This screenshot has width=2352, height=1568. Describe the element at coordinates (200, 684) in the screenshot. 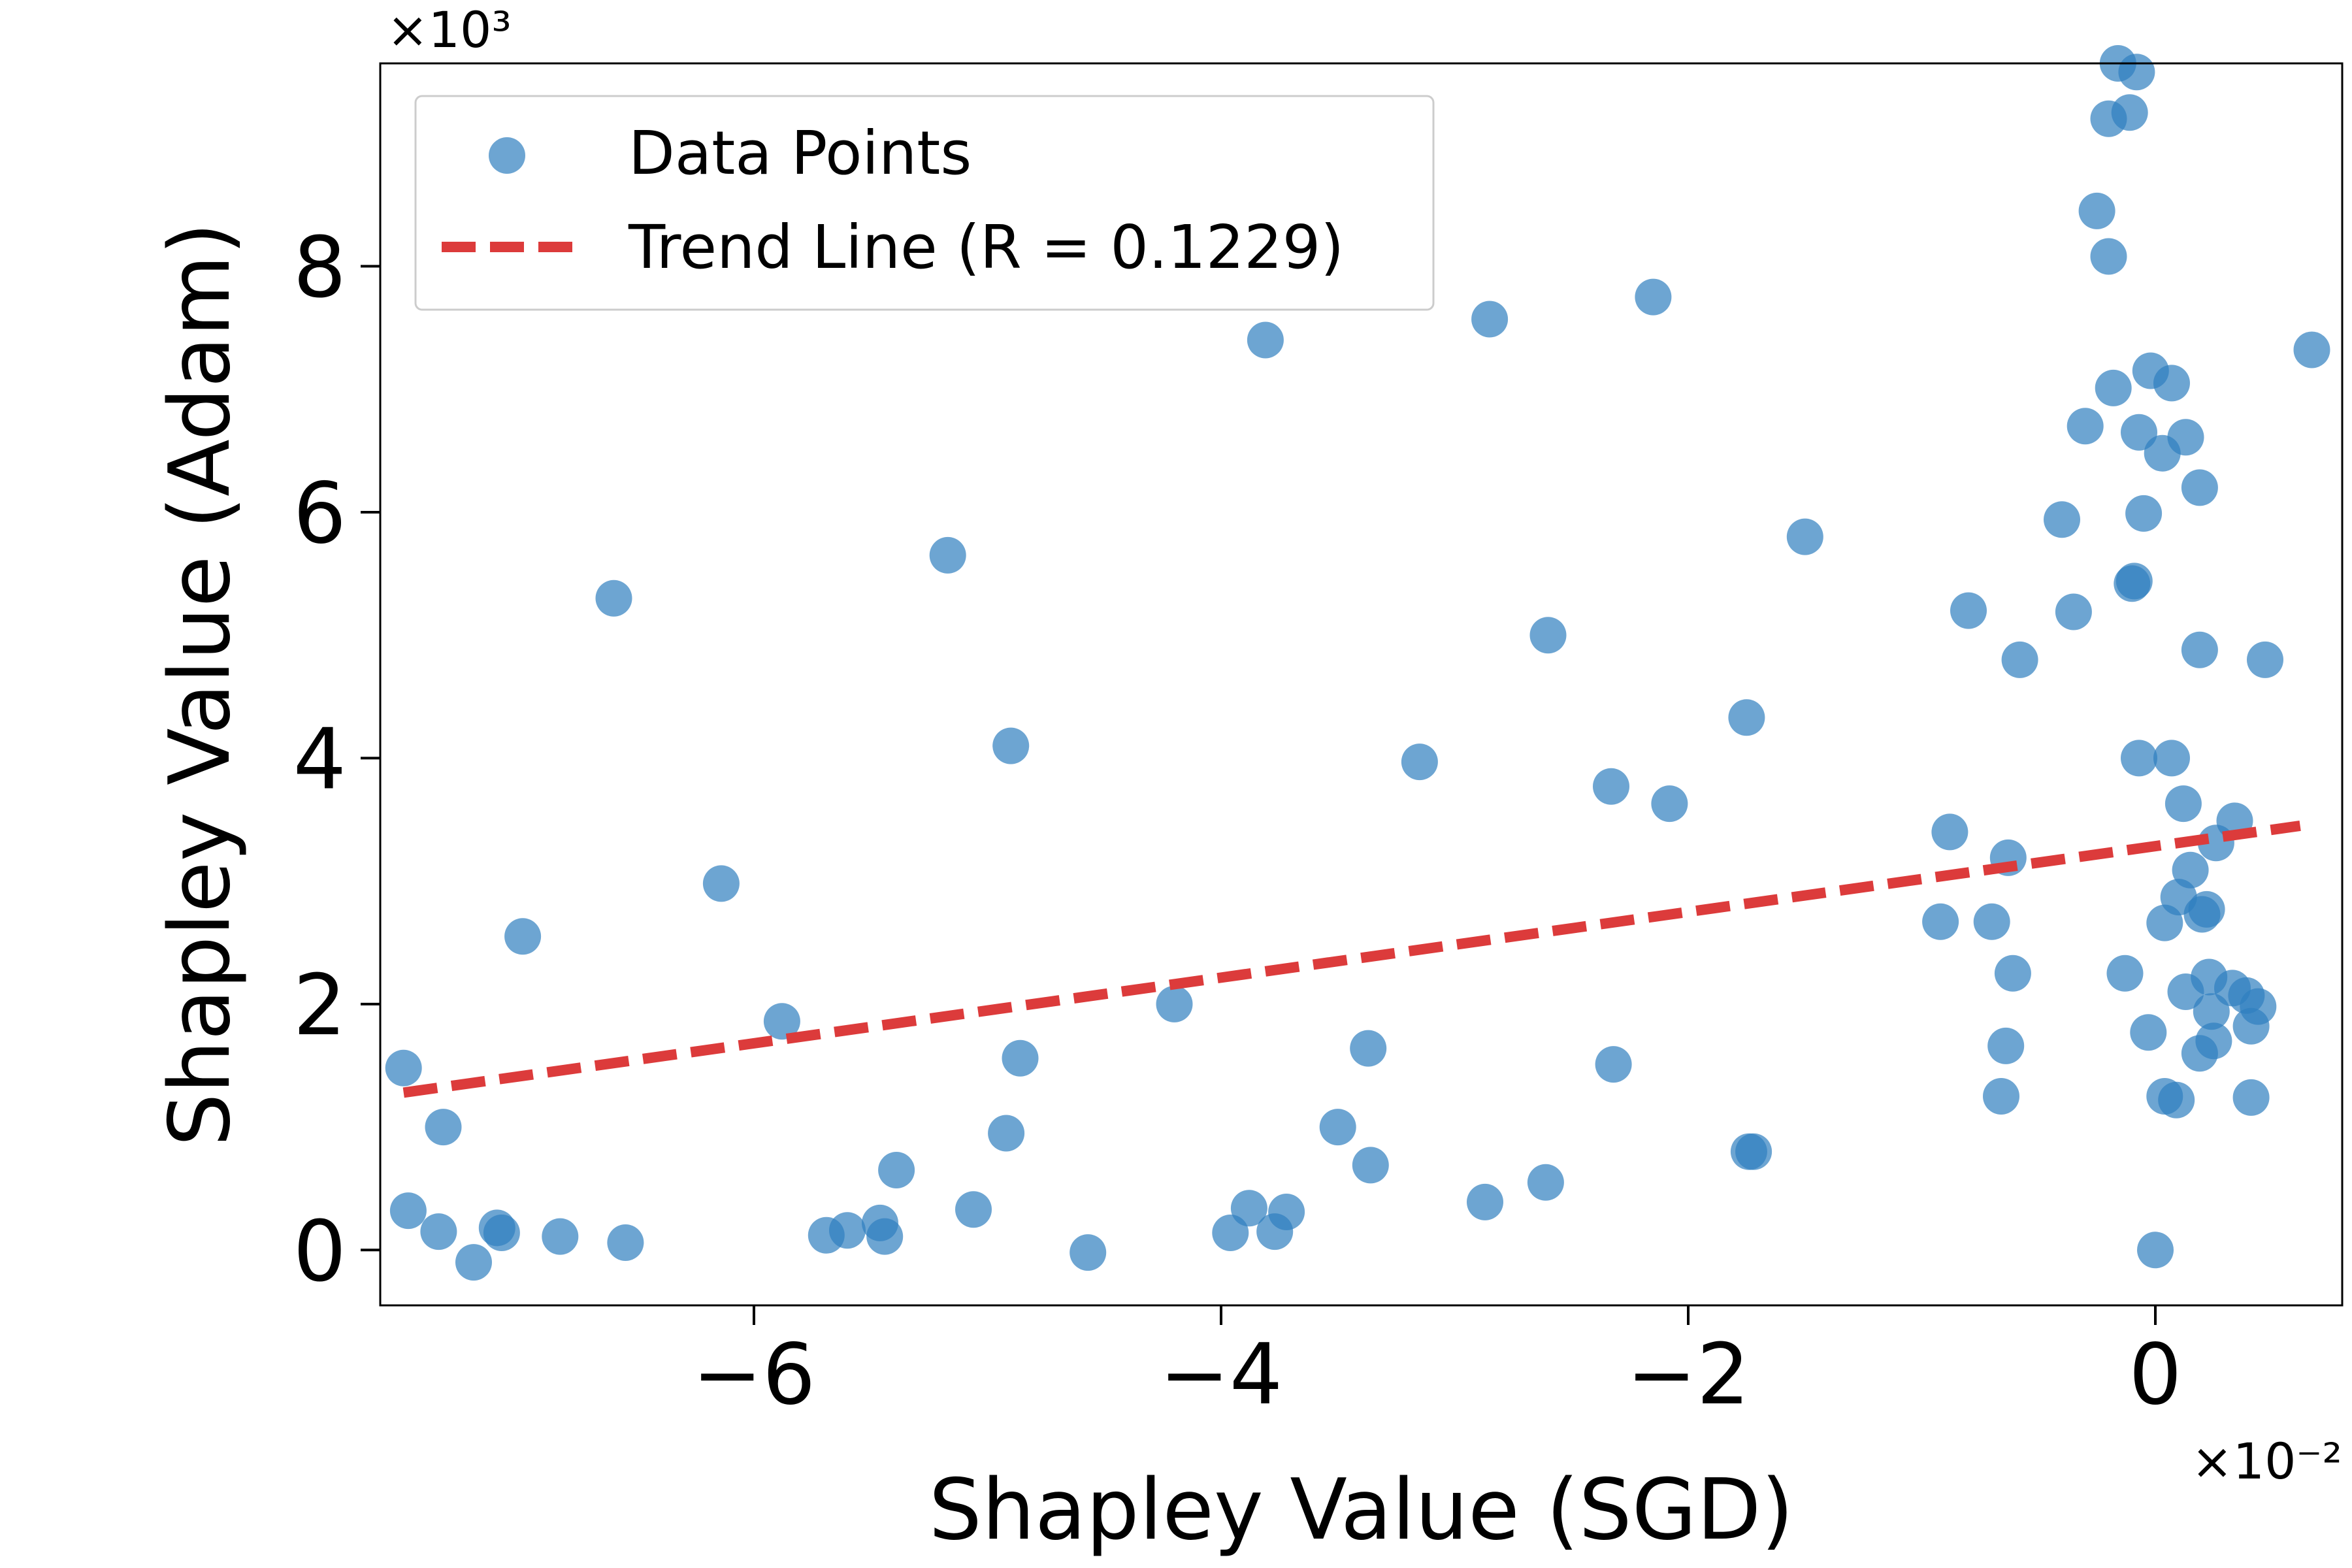

I see `y-axis-label: Shapley Value (Adam)` at that location.